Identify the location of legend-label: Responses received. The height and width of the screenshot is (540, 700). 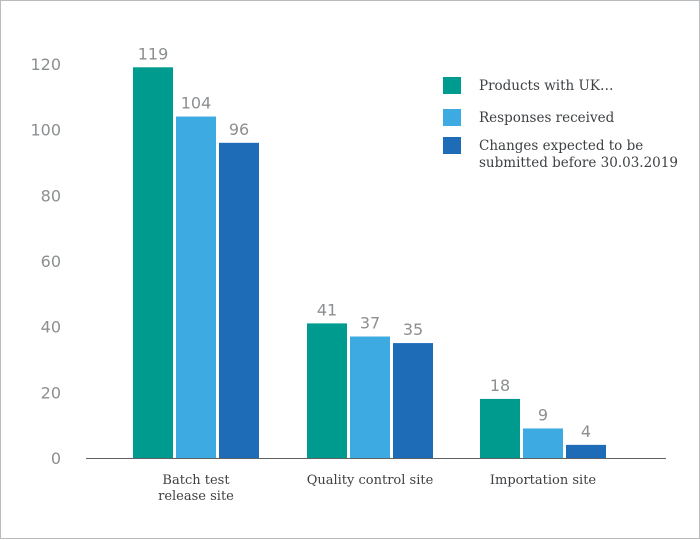
(547, 118).